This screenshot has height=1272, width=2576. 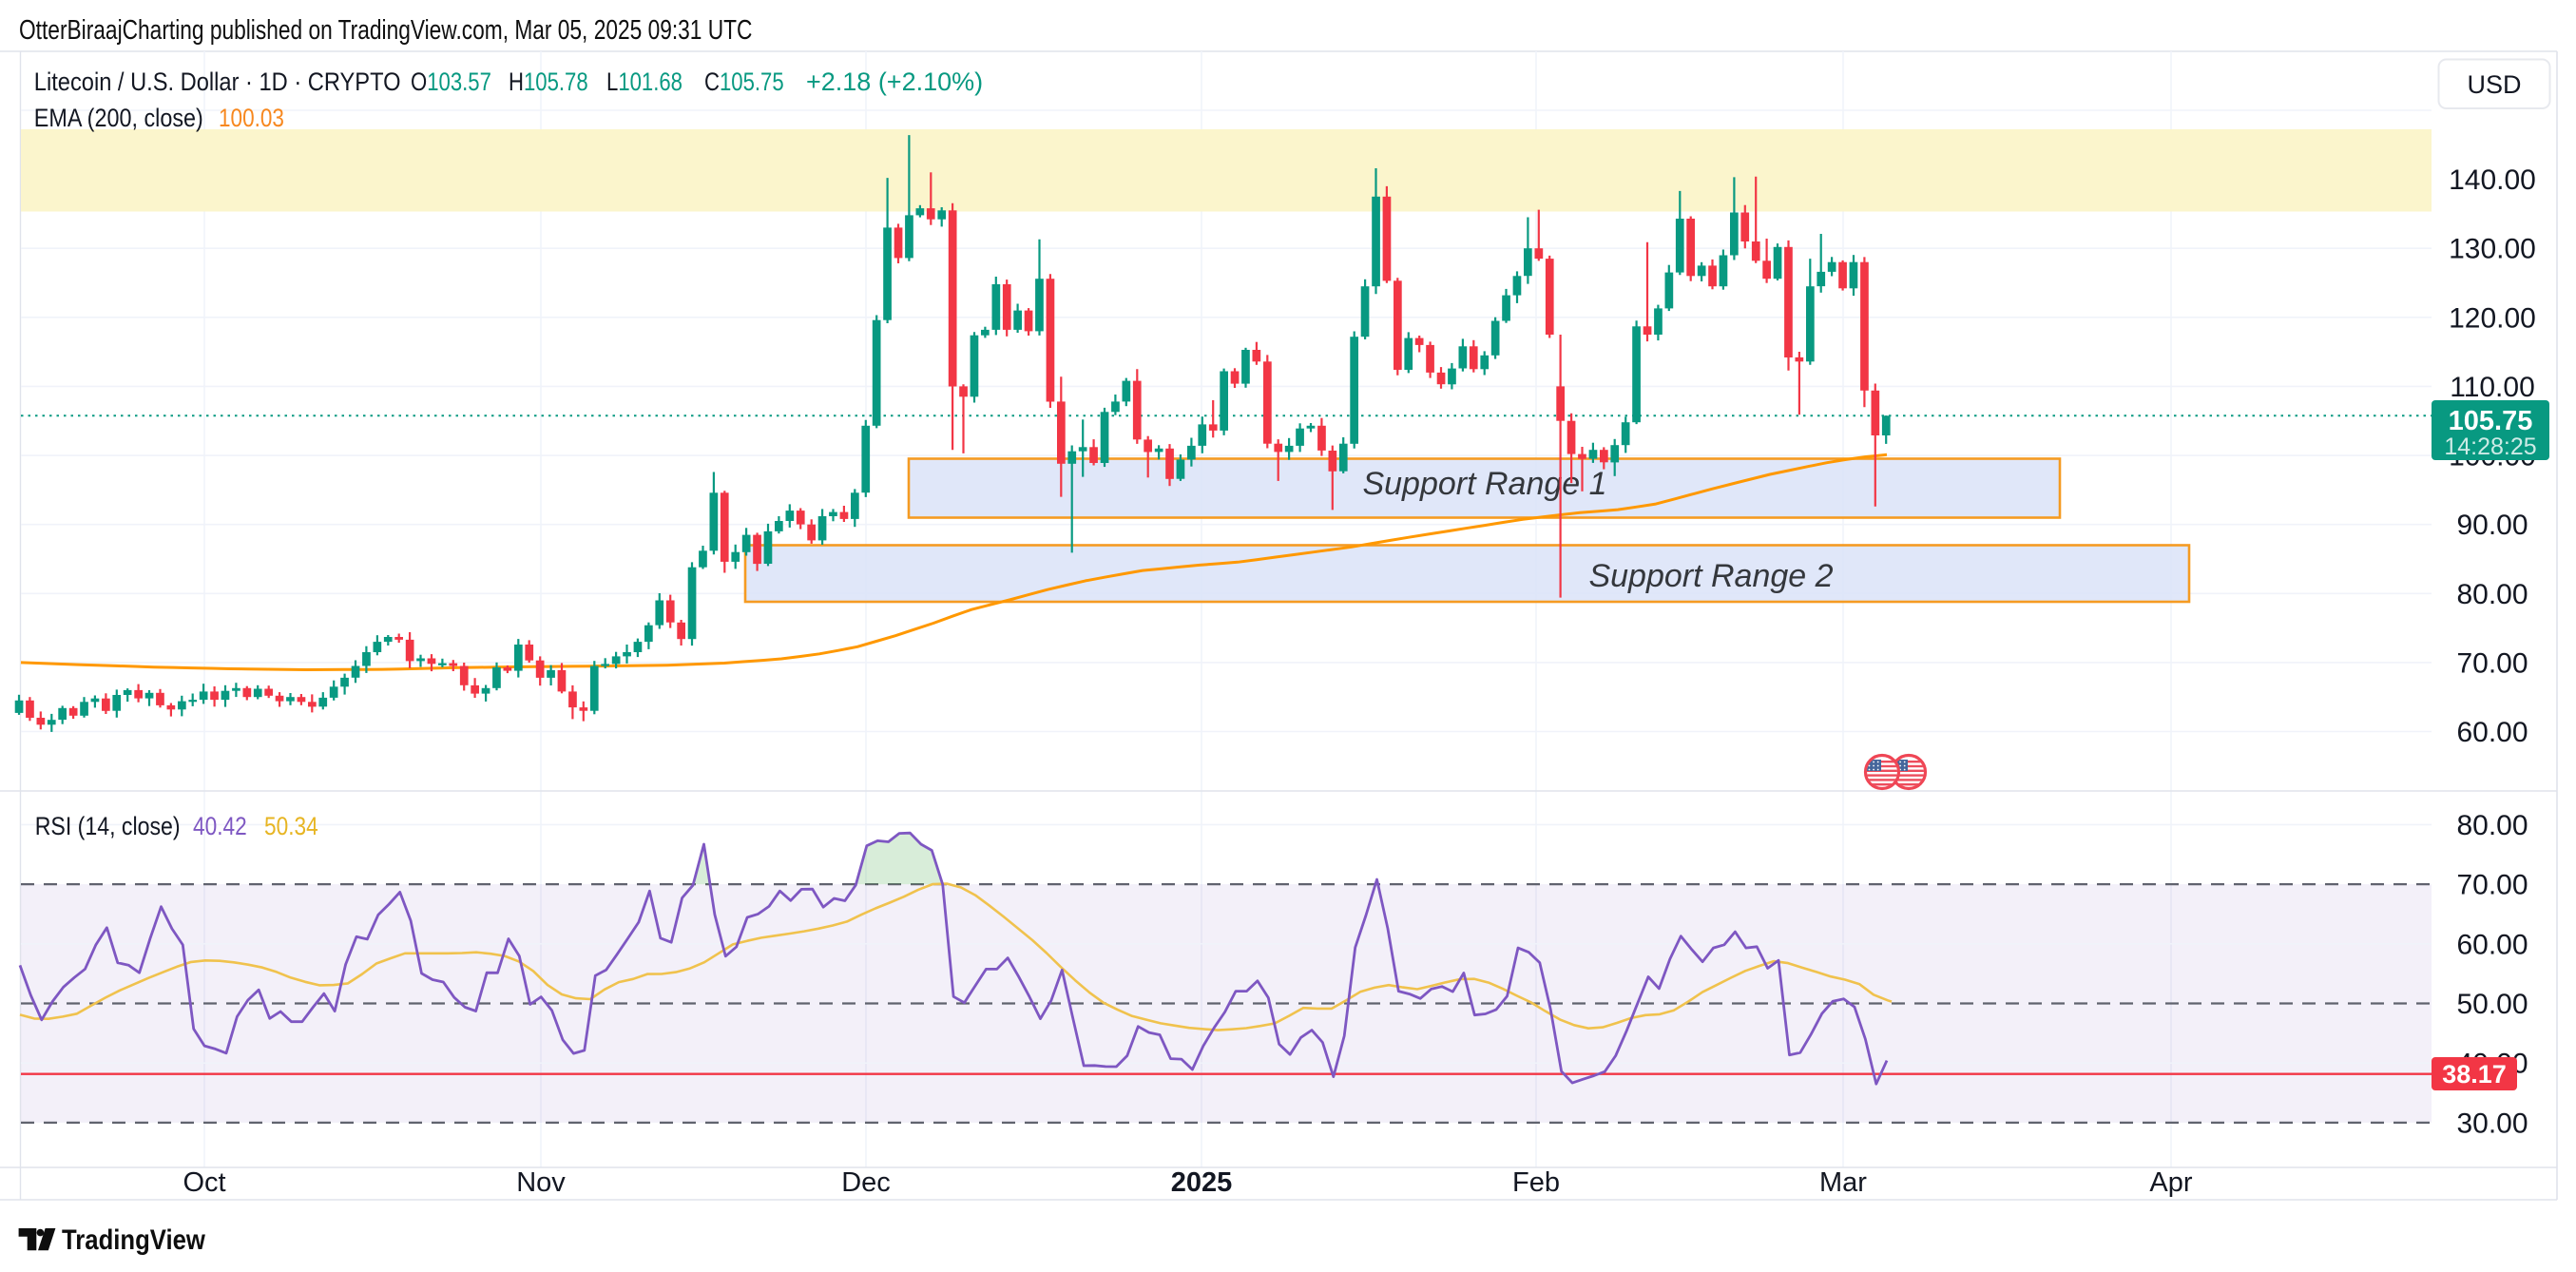 I want to click on svg-text: Apr, so click(x=2170, y=1182).